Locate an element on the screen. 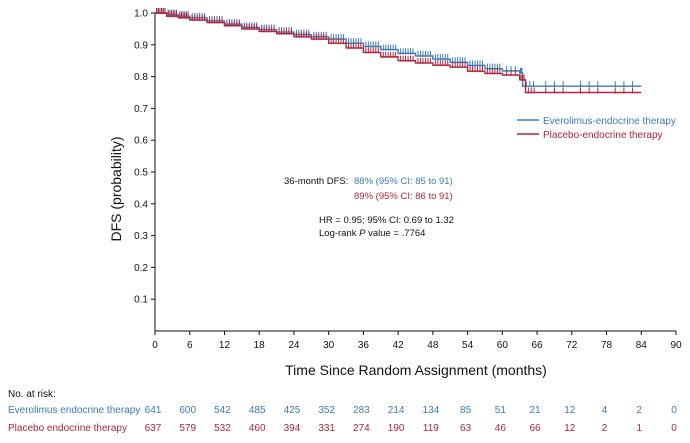 The width and height of the screenshot is (690, 443). y-tick-label: 0.1 is located at coordinates (141, 300).